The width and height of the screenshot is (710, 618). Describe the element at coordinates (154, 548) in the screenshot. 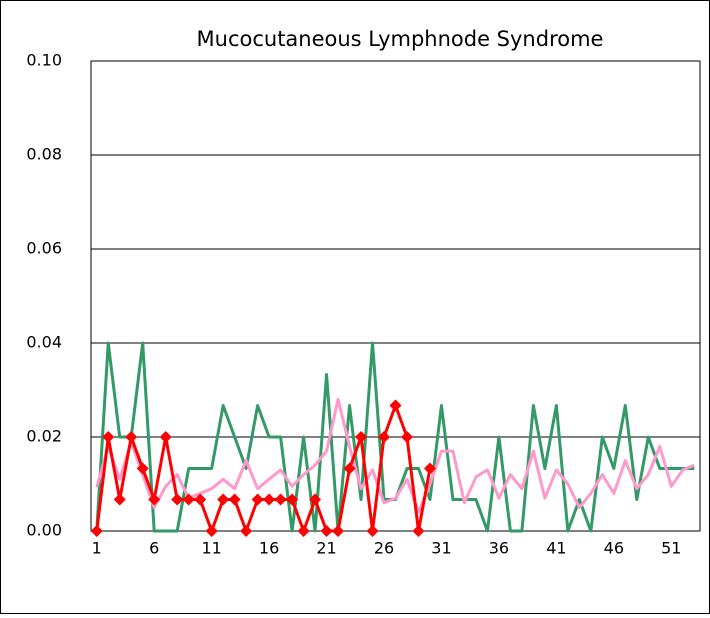

I see `x-tick-label: 6` at that location.